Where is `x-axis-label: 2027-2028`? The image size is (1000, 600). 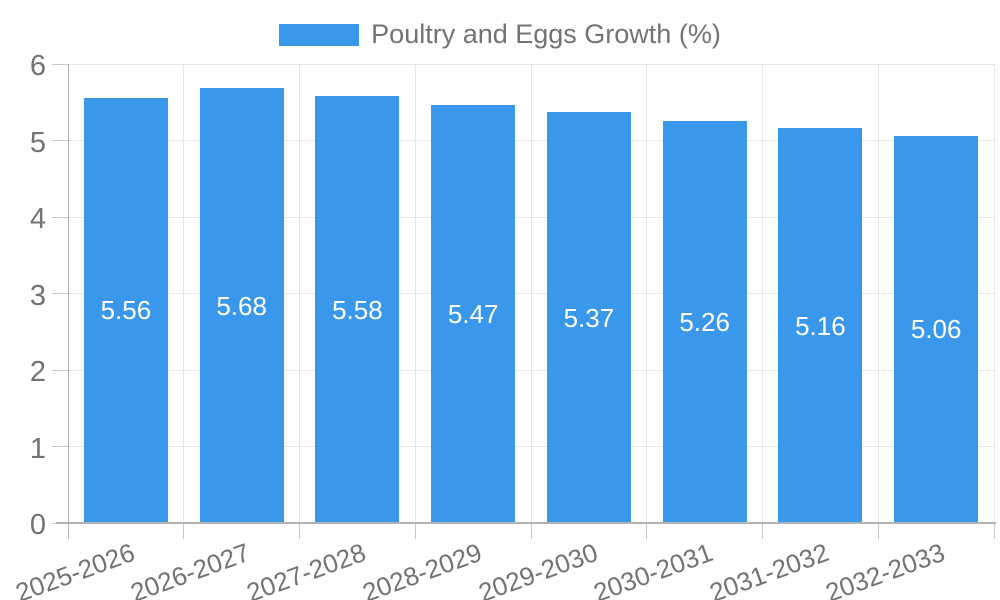
x-axis-label: 2027-2028 is located at coordinates (306, 568).